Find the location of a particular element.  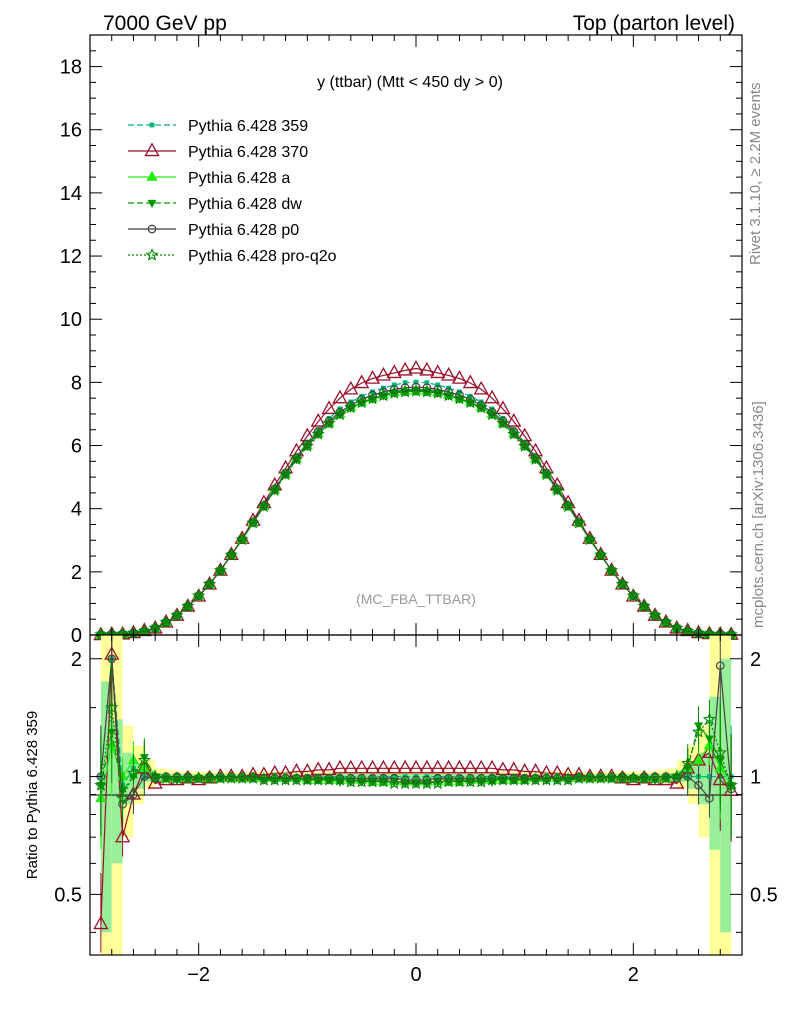

legend-marker is located at coordinates (152, 175).